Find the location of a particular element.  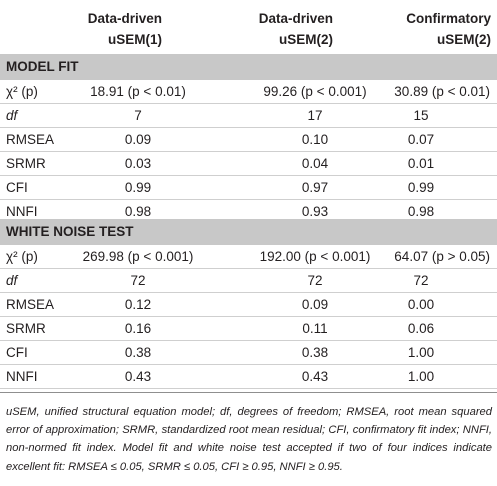

cell-value: 0.97 is located at coordinates (315, 187).